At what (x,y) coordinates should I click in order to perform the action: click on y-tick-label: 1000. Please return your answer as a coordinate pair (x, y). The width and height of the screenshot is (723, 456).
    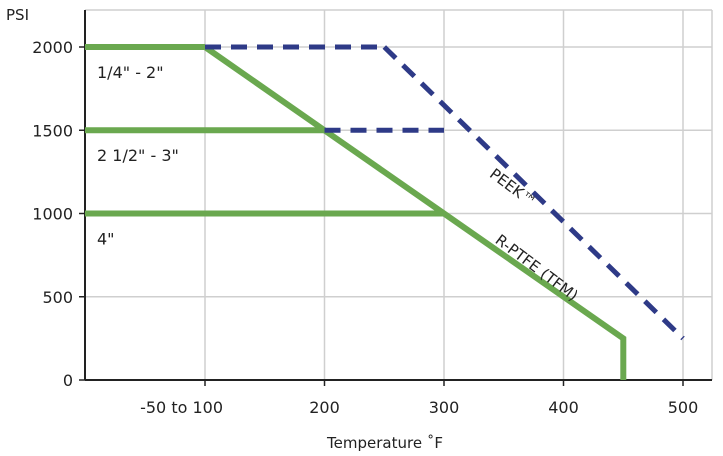
    Looking at the image, I should click on (52, 214).